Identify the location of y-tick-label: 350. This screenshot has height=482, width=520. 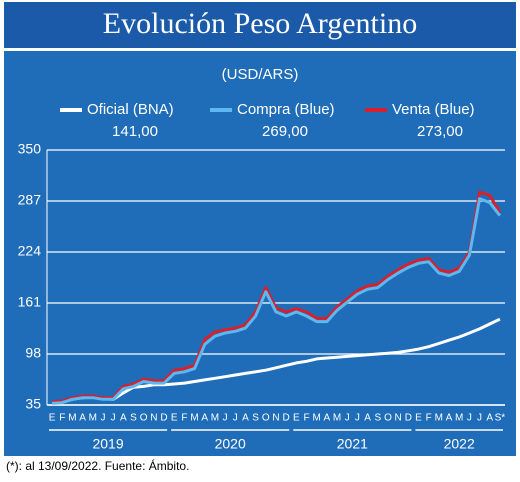
(30, 149).